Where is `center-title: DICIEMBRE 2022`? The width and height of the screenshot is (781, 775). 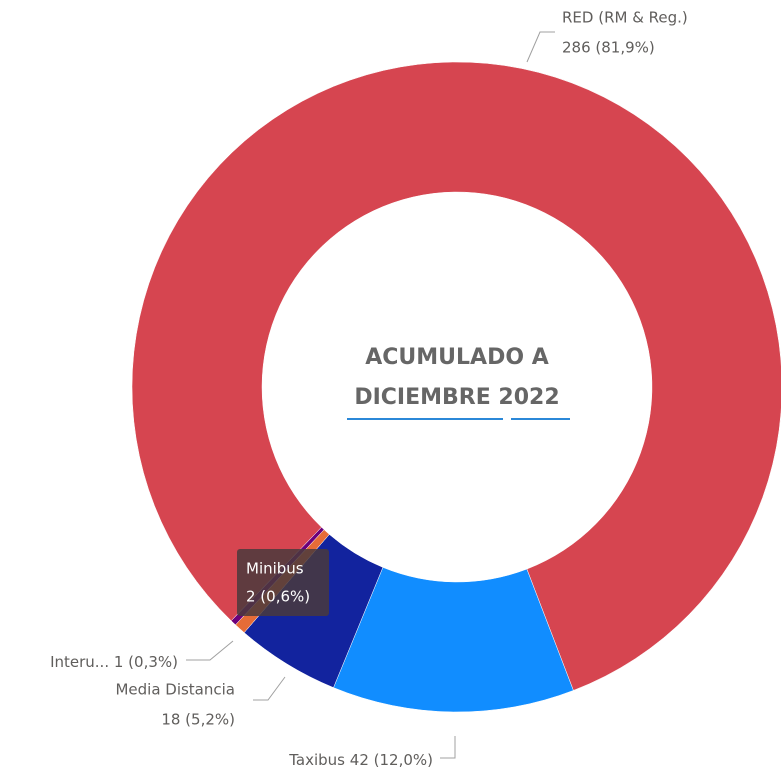
center-title: DICIEMBRE 2022 is located at coordinates (456, 397).